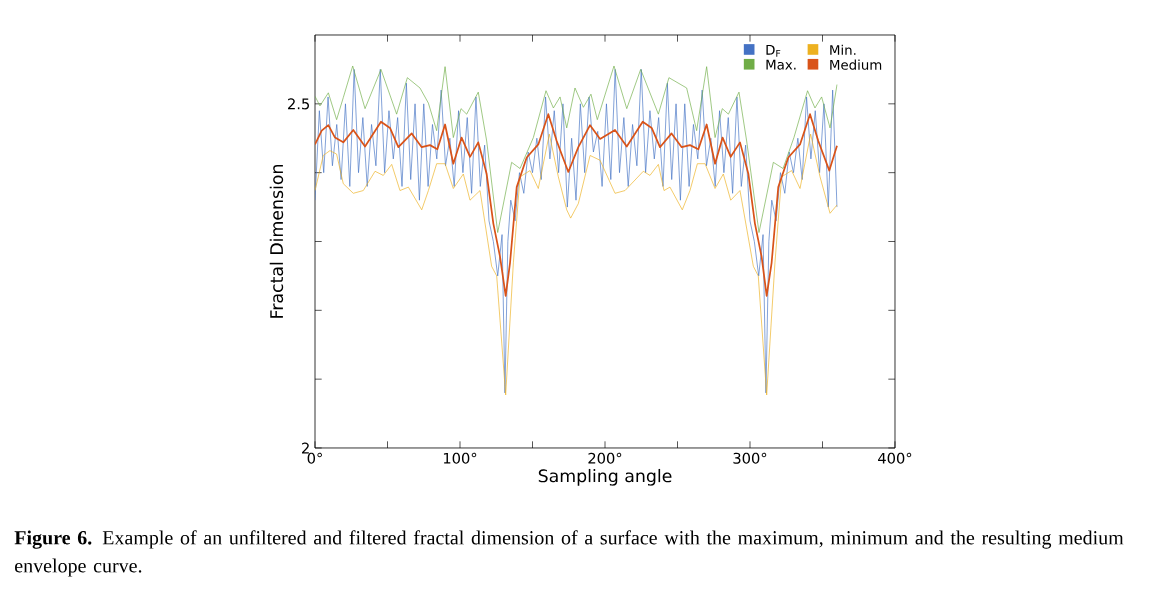  I want to click on y-axis-title: Fractal Dimension, so click(276, 241).